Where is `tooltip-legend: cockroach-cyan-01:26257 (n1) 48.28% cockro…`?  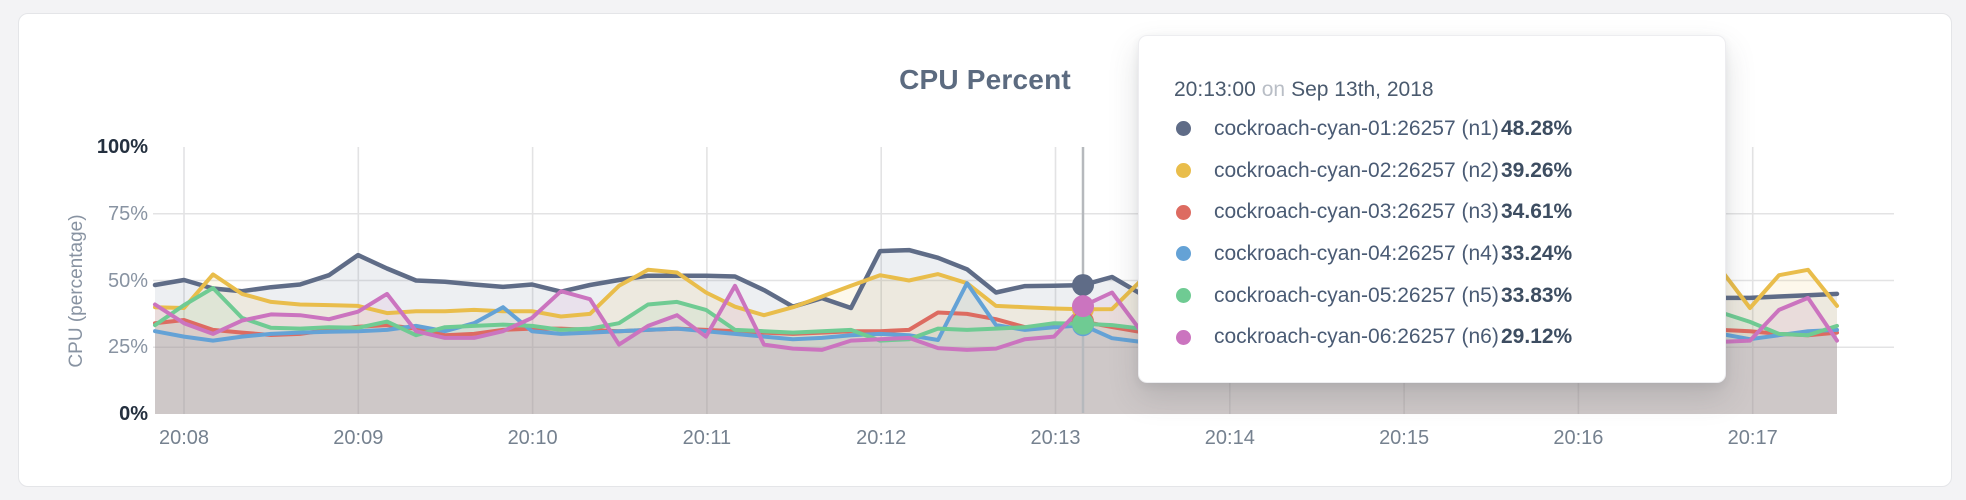
tooltip-legend: cockroach-cyan-01:26257 (n1) 48.28% cockro… is located at coordinates (1432, 233).